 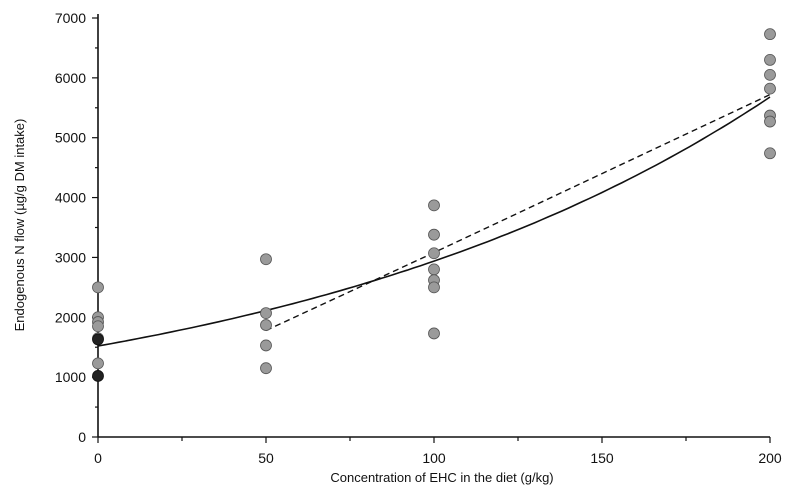 What do you see at coordinates (434, 458) in the screenshot?
I see `x-tick-label: 100` at bounding box center [434, 458].